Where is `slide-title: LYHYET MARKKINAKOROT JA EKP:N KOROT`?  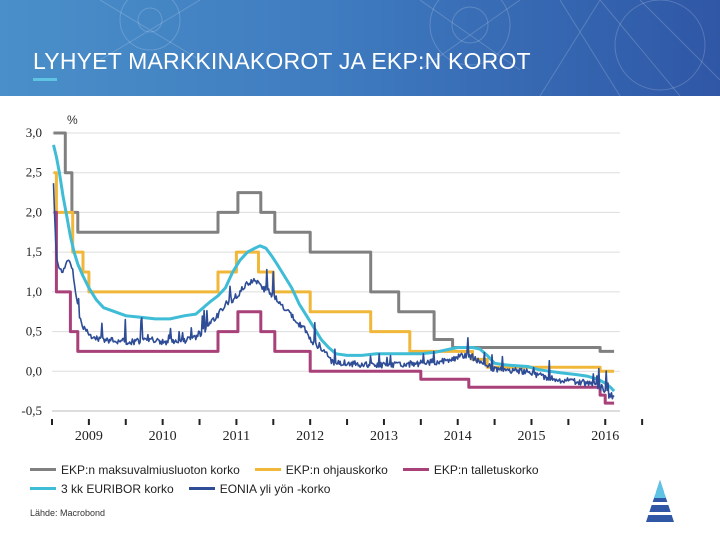 slide-title: LYHYET MARKKINAKOROT JA EKP:N KOROT is located at coordinates (282, 61).